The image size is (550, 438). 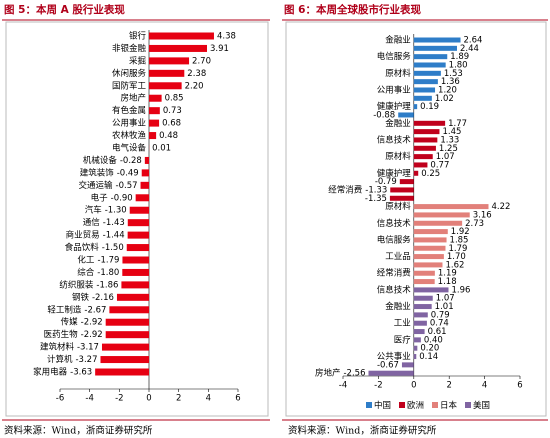 What do you see at coordinates (460, 232) in the screenshot?
I see `value-label: 1.92` at bounding box center [460, 232].